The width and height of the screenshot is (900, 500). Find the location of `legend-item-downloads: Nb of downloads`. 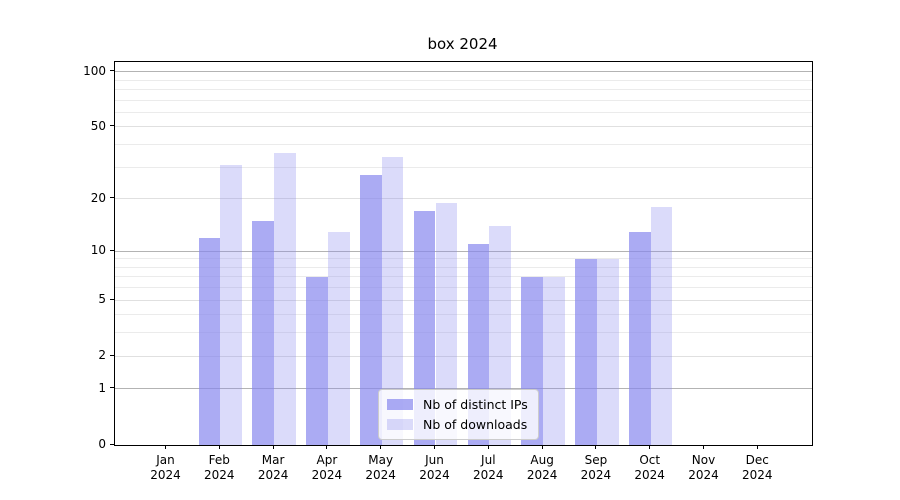

legend-item-downloads: Nb of downloads is located at coordinates (457, 424).